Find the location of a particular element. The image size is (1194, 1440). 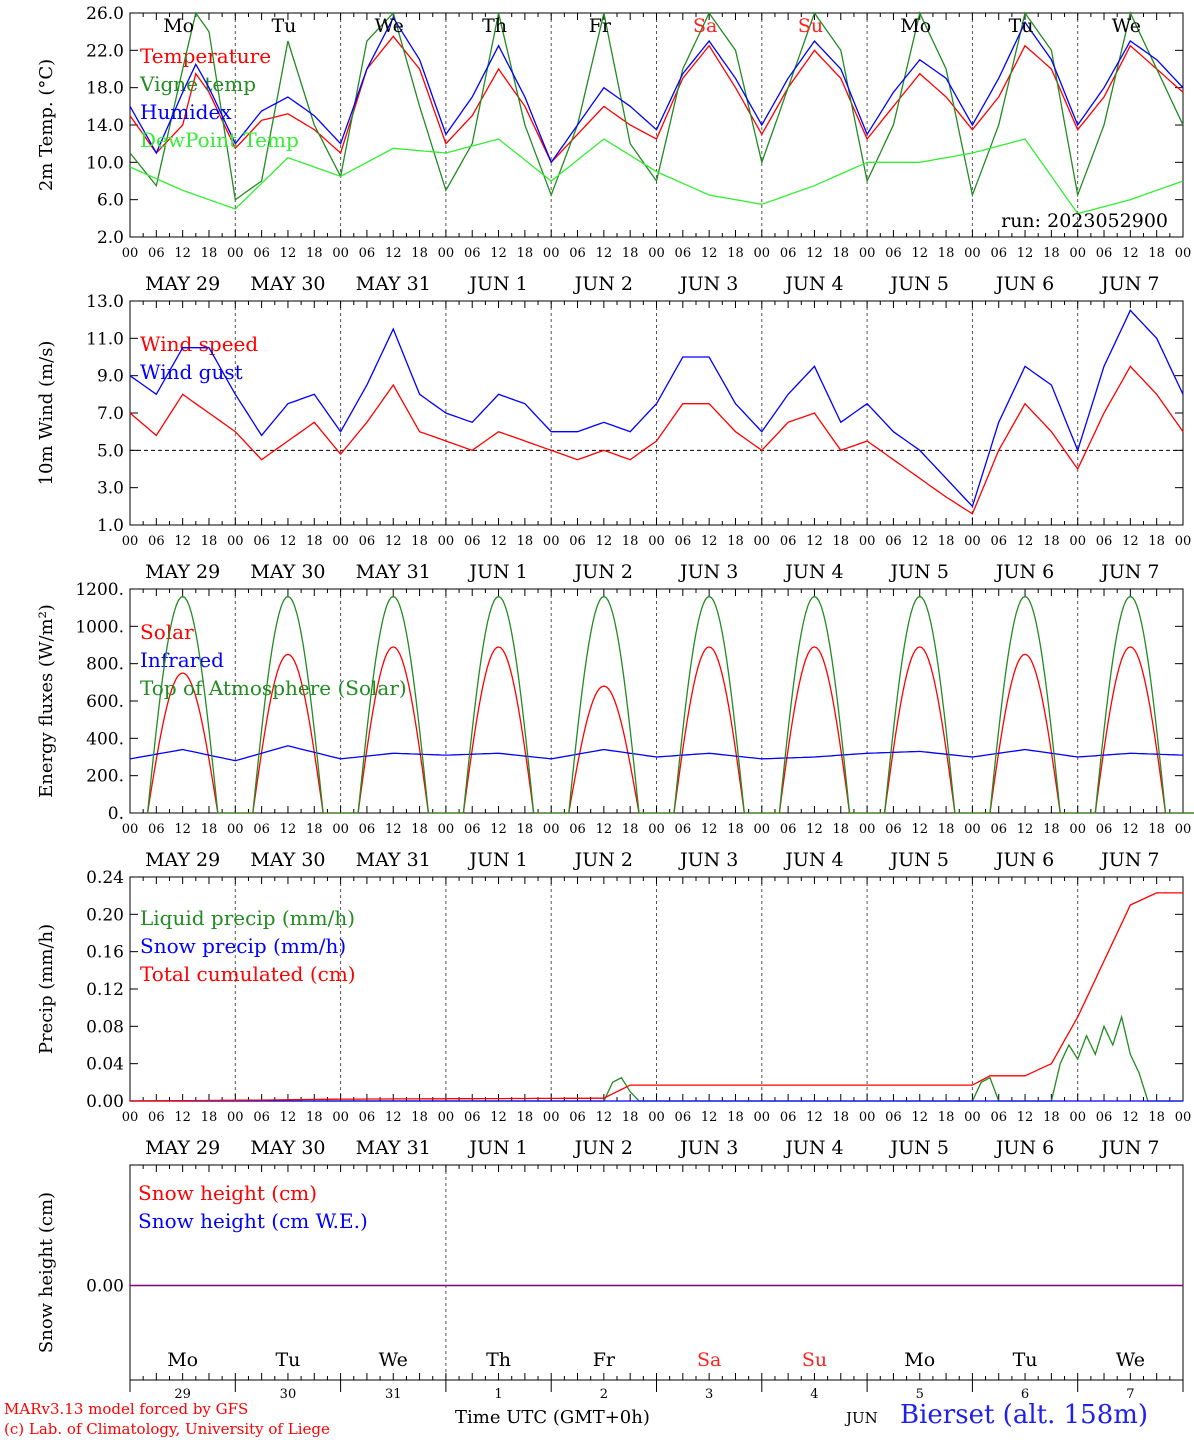

bottom-day-number: 7 is located at coordinates (1130, 1394).